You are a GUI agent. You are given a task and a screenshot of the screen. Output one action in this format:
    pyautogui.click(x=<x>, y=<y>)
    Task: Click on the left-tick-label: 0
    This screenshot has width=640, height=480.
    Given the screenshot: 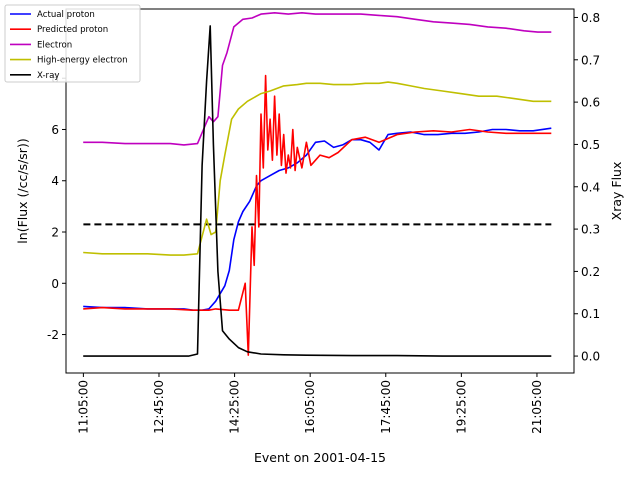 What is the action you would take?
    pyautogui.click(x=55, y=284)
    